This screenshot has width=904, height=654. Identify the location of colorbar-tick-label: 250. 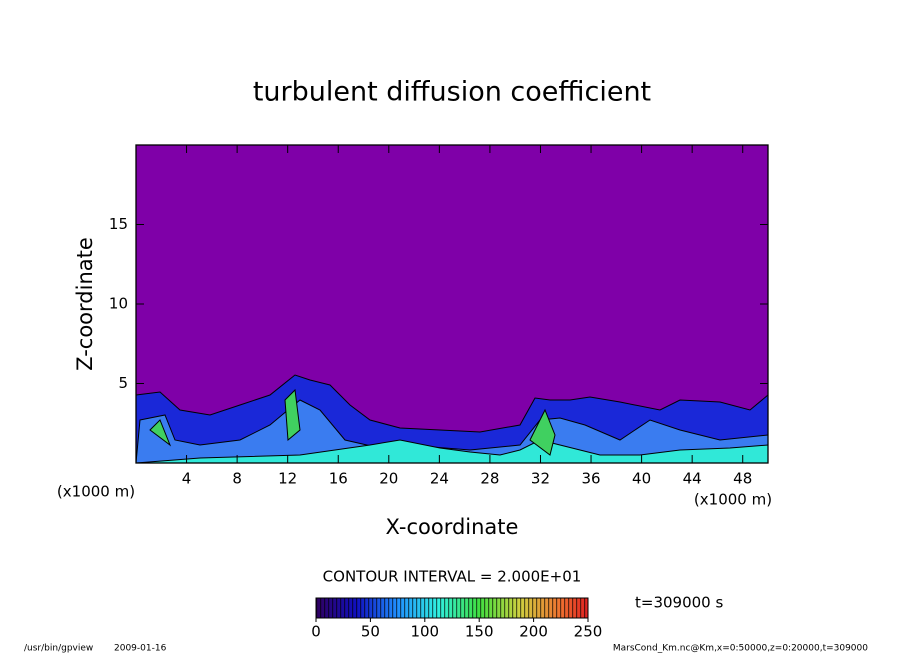
(588, 632).